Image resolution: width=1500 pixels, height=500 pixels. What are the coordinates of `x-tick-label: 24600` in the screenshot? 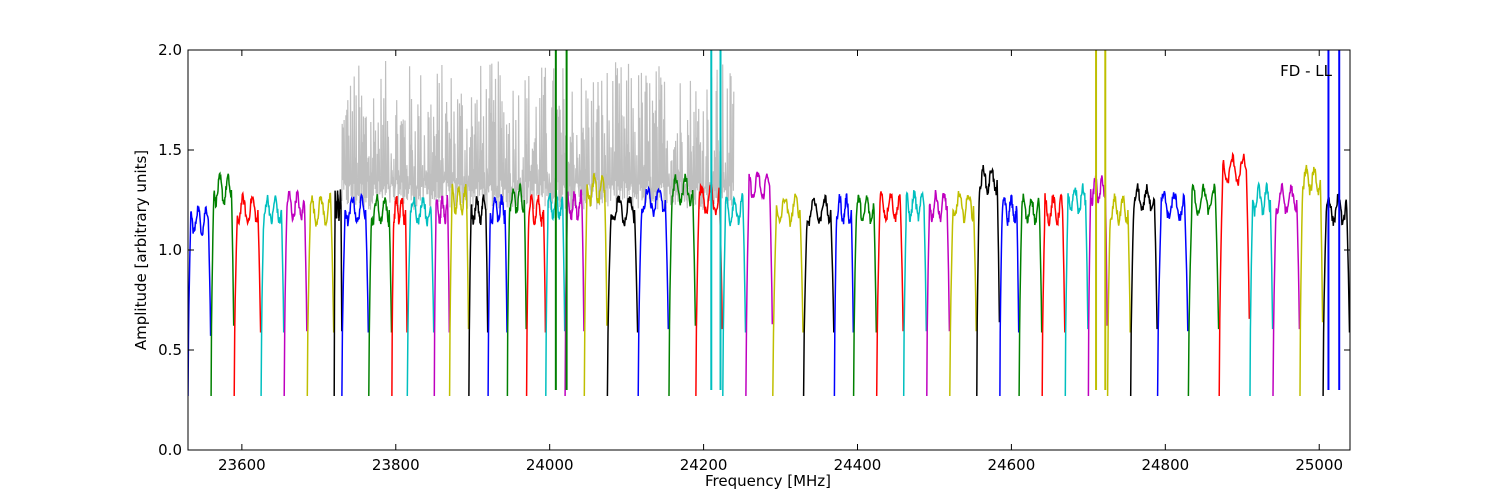 It's located at (1012, 465).